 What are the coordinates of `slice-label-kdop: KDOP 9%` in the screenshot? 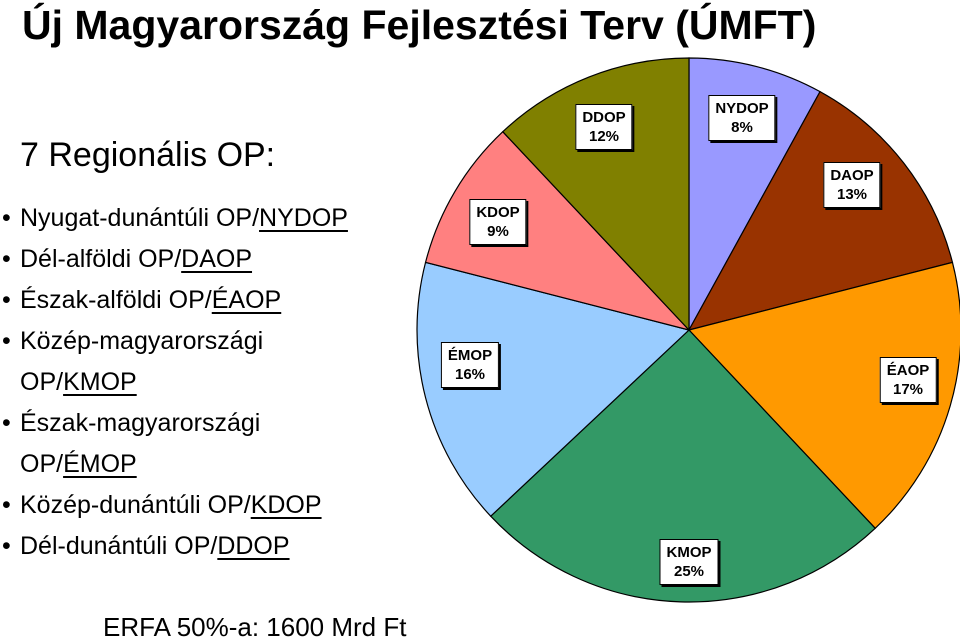 It's located at (498, 222).